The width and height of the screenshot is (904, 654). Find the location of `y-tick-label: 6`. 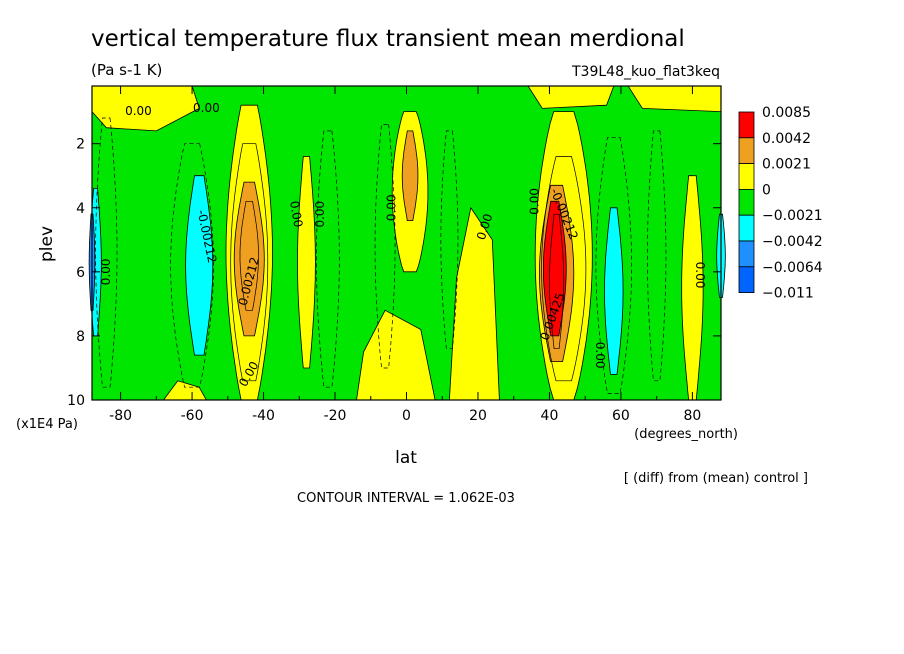

y-tick-label: 6 is located at coordinates (80, 273).